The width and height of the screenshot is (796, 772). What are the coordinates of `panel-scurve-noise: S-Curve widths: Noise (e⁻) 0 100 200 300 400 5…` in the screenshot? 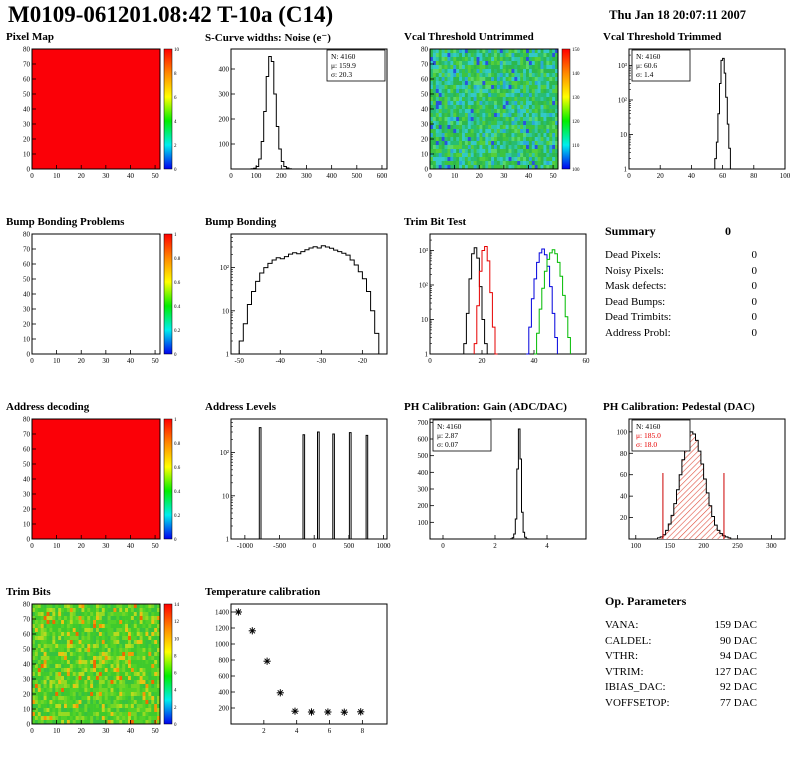 It's located at (298, 122).